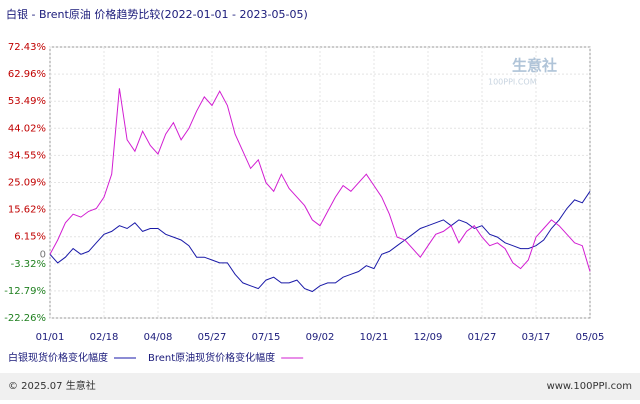 Image resolution: width=640 pixels, height=404 pixels. I want to click on watermark-site: 100PPI.COM, so click(512, 82).